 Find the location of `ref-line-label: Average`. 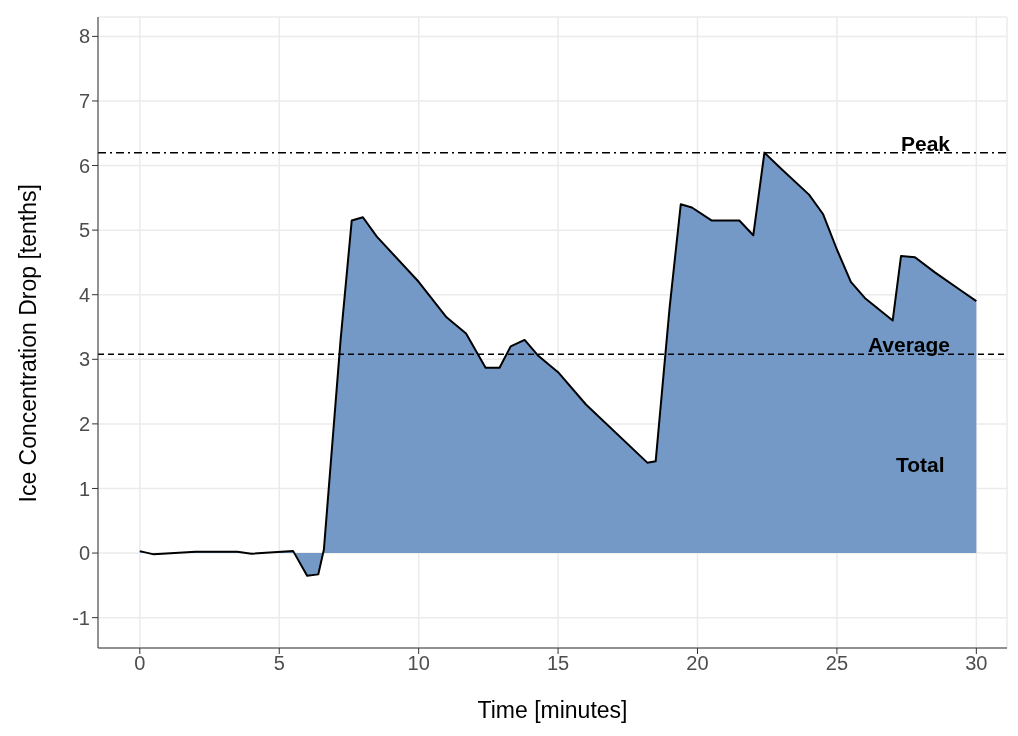

ref-line-label: Average is located at coordinates (908, 345).